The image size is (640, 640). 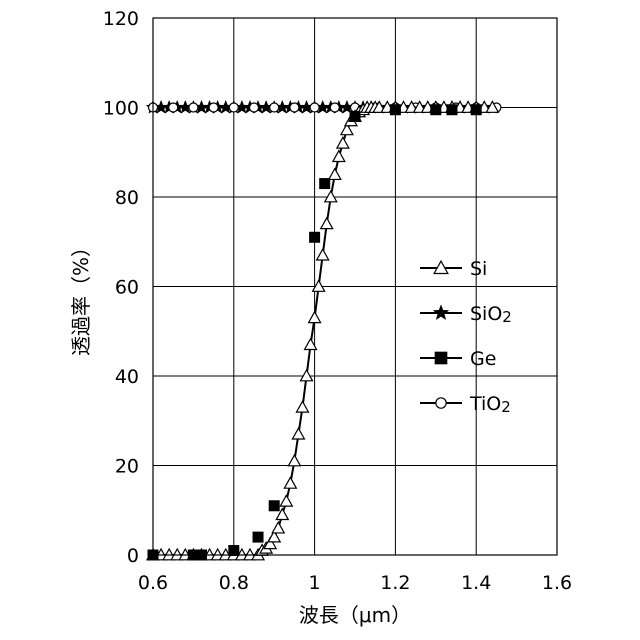 I want to click on y-tick-label: 0, so click(x=133, y=556).